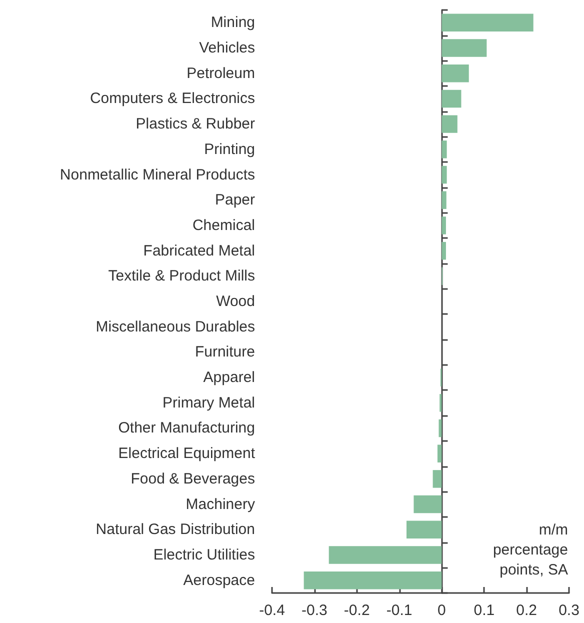 The image size is (584, 623). Describe the element at coordinates (234, 200) in the screenshot. I see `y-tick-label: Paper` at that location.